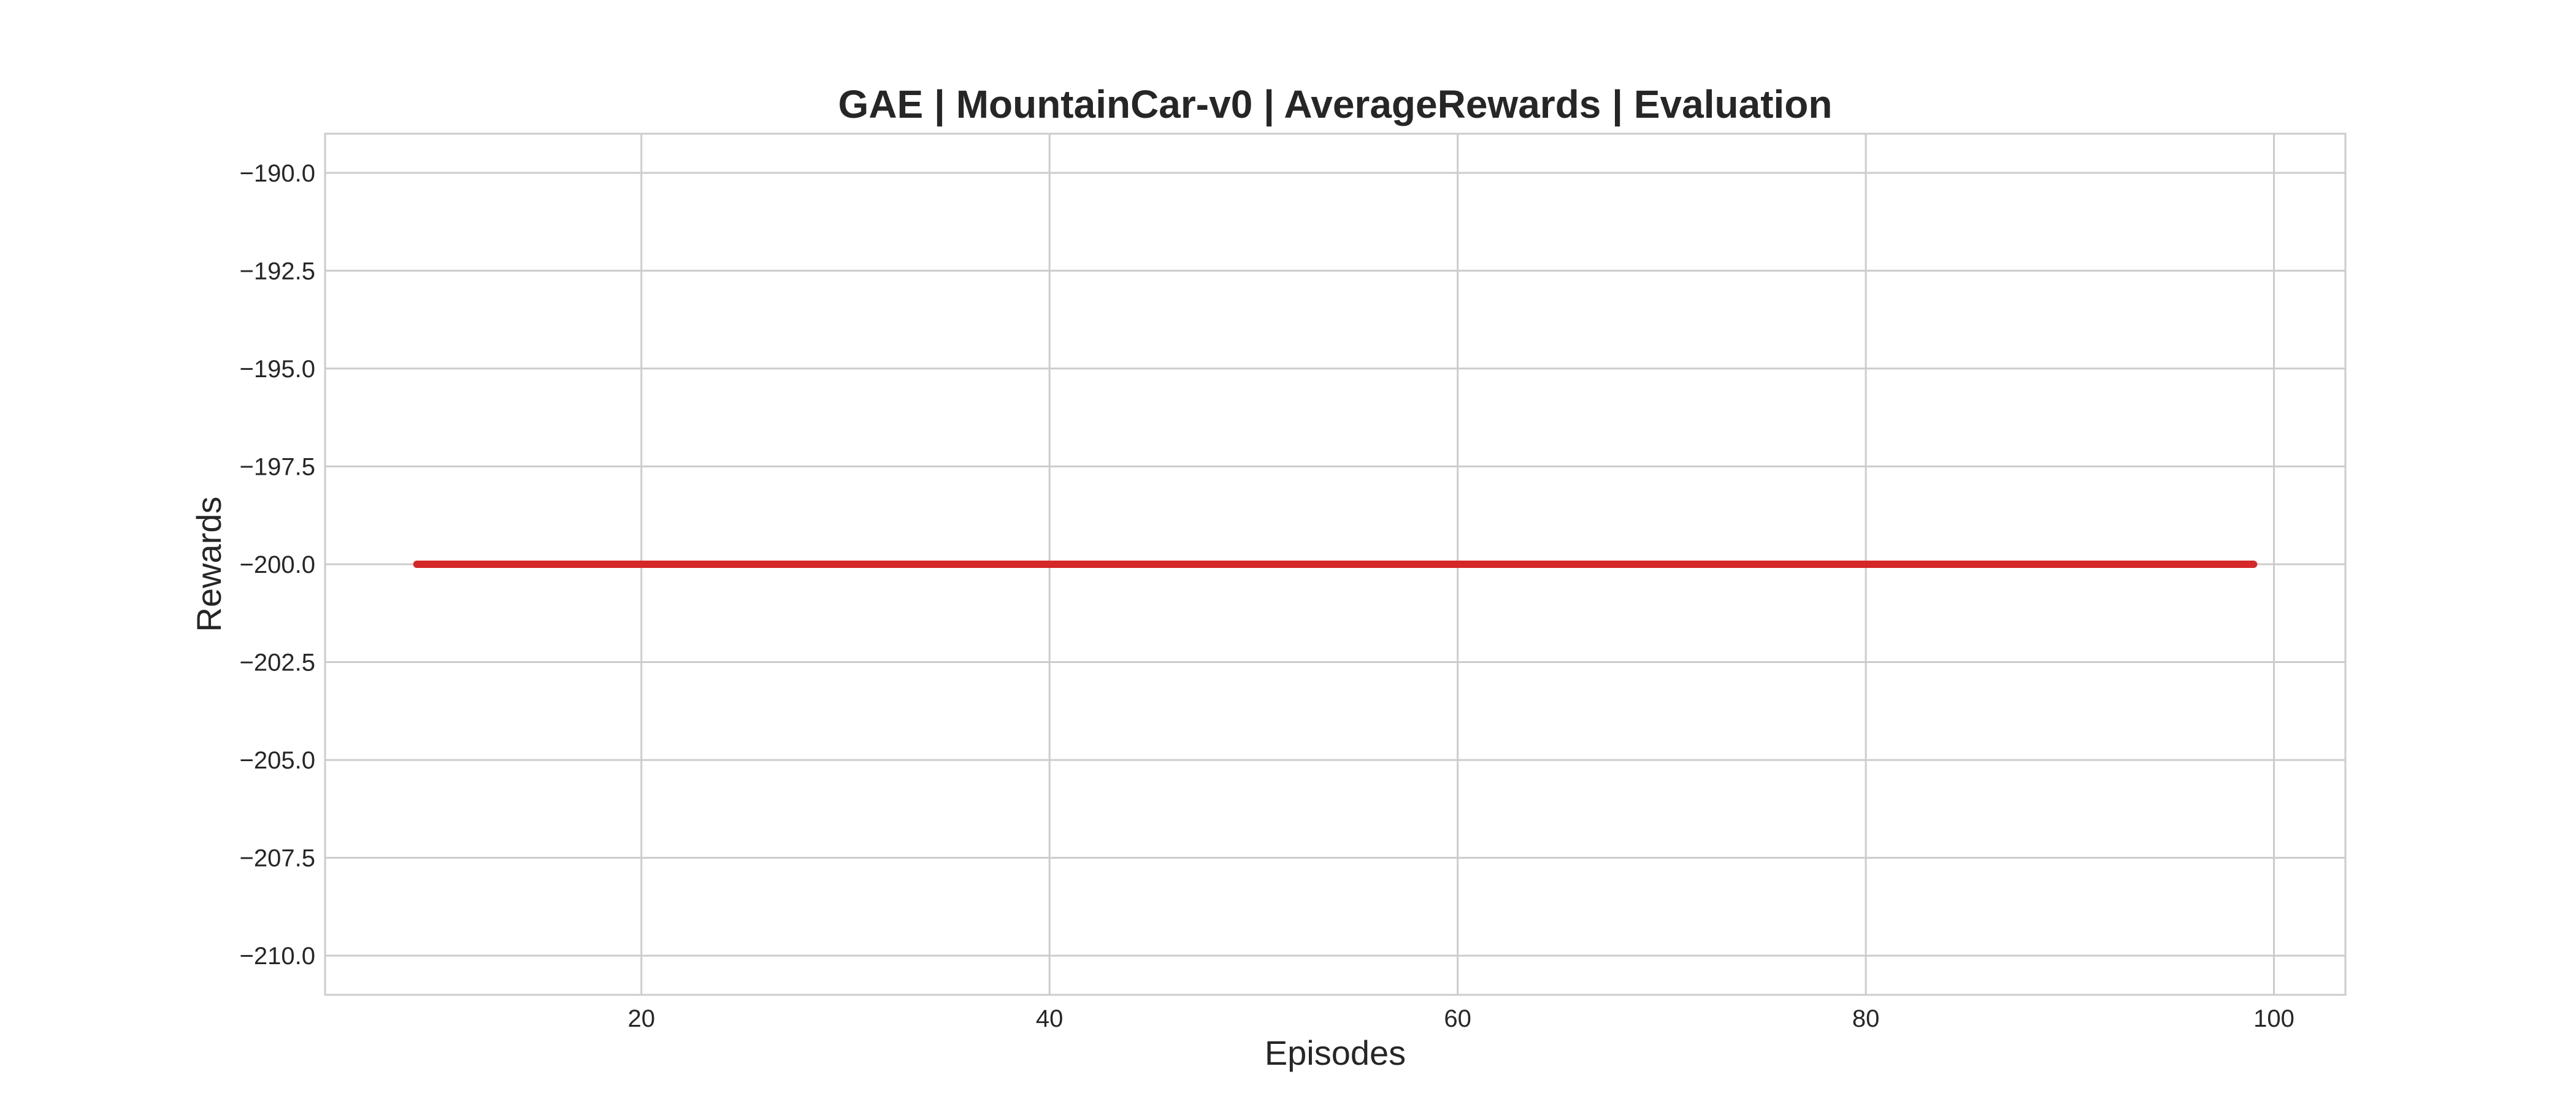  I want to click on y-tick-label: −192.5, so click(277, 271).